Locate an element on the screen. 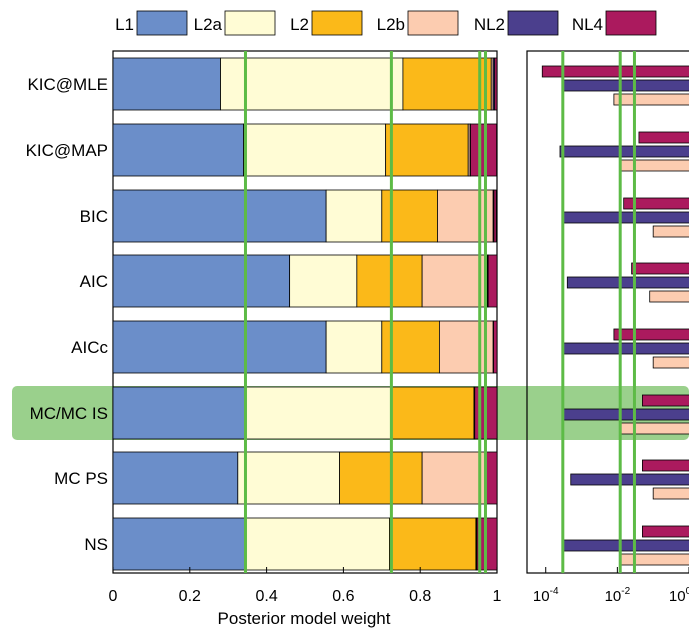  bar-segment-mc-ps-l2 is located at coordinates (381, 478).